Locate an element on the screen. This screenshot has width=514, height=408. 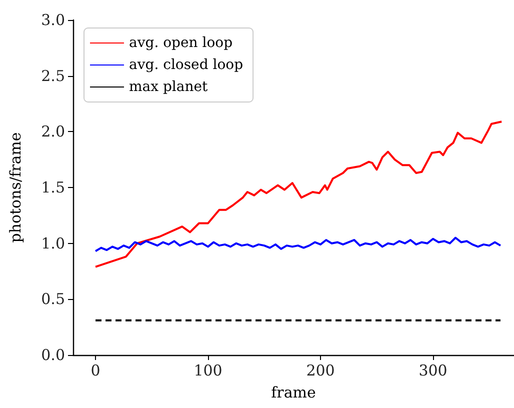
line-series is located at coordinates (298, 244).